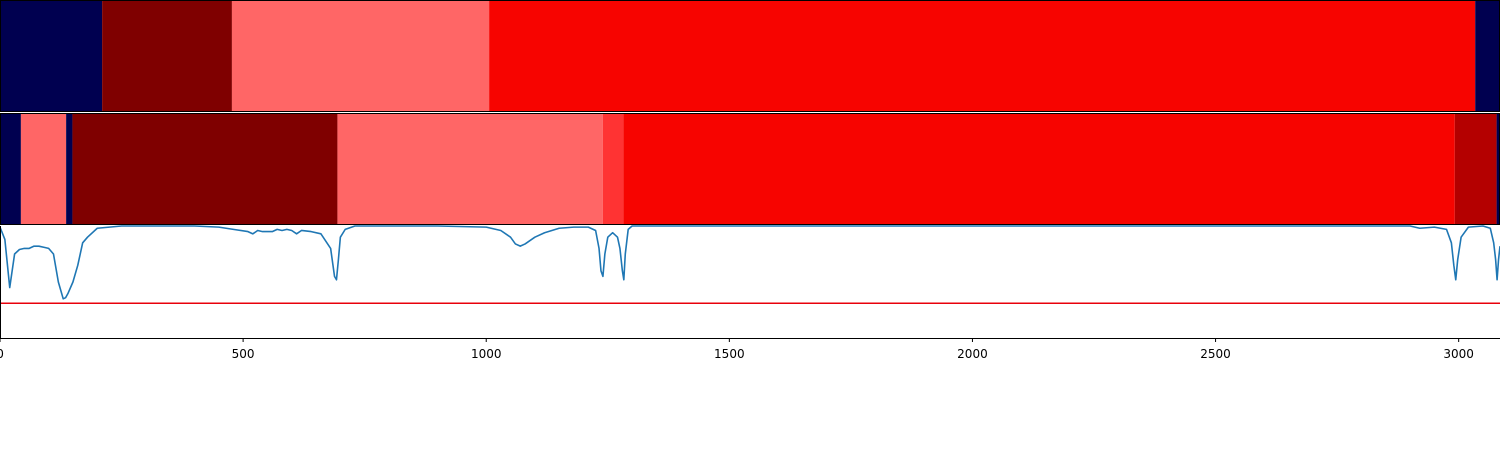 The height and width of the screenshot is (450, 1500). What do you see at coordinates (972, 354) in the screenshot?
I see `x-tick-label-2000: 2000` at bounding box center [972, 354].